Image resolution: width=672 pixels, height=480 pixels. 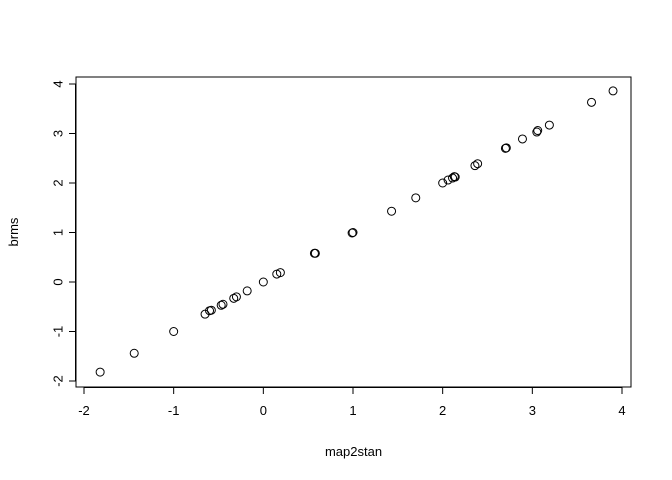 I want to click on y-tick-label: 4, so click(x=58, y=83).